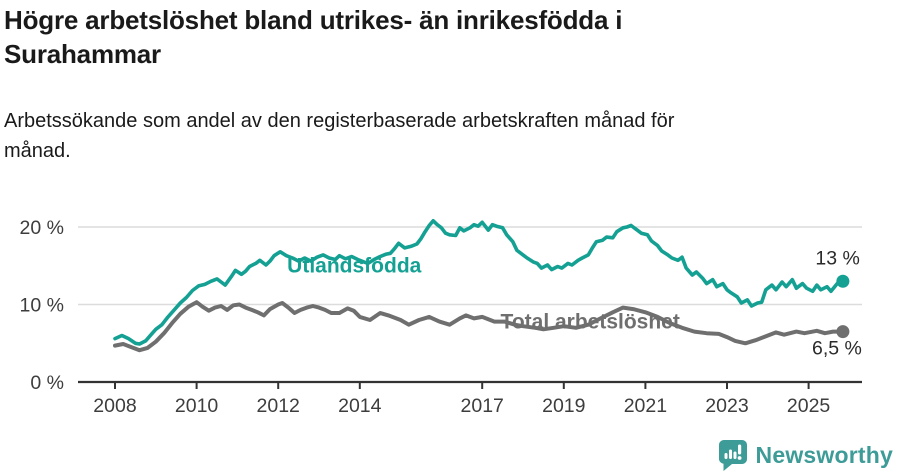 Image resolution: width=900 pixels, height=474 pixels. I want to click on y-tick-label: 20 %, so click(42, 228).